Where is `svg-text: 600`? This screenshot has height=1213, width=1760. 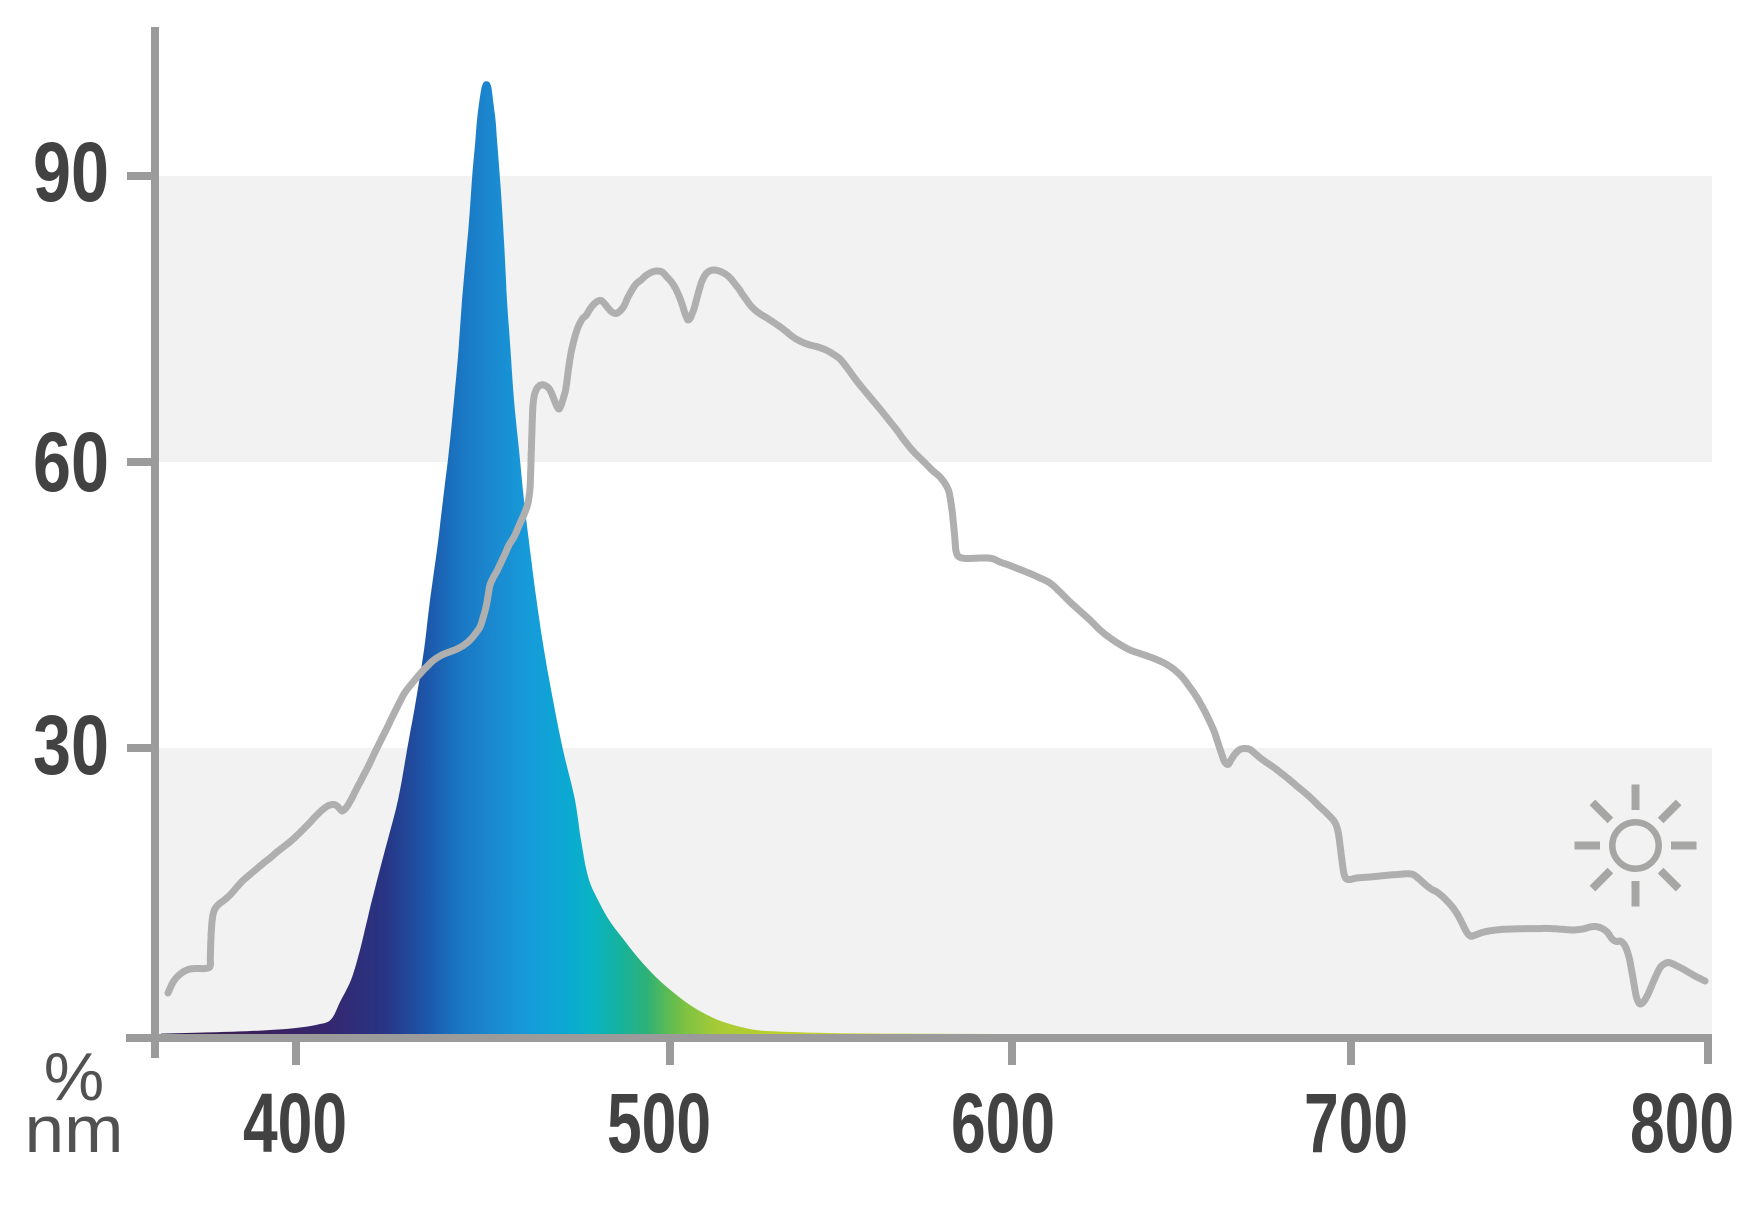
svg-text: 600 is located at coordinates (1003, 1123).